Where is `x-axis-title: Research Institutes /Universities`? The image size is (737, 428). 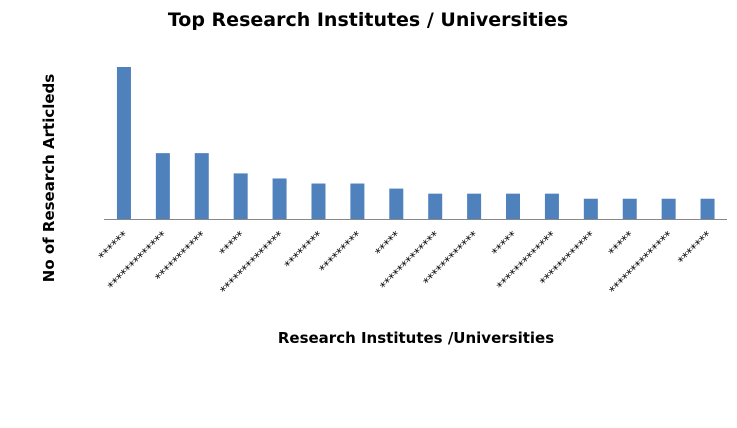
x-axis-title: Research Institutes /Universities is located at coordinates (416, 338).